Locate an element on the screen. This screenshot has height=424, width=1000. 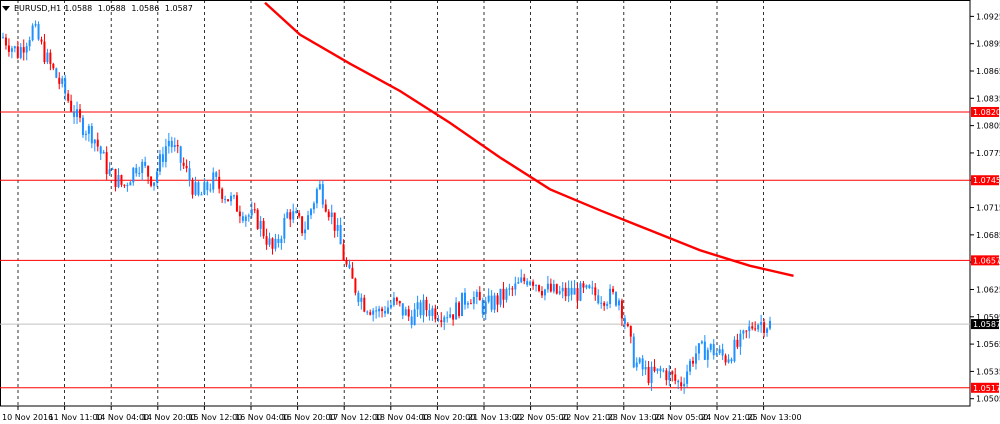
ohlc-close: 1.0587 is located at coordinates (178, 8).